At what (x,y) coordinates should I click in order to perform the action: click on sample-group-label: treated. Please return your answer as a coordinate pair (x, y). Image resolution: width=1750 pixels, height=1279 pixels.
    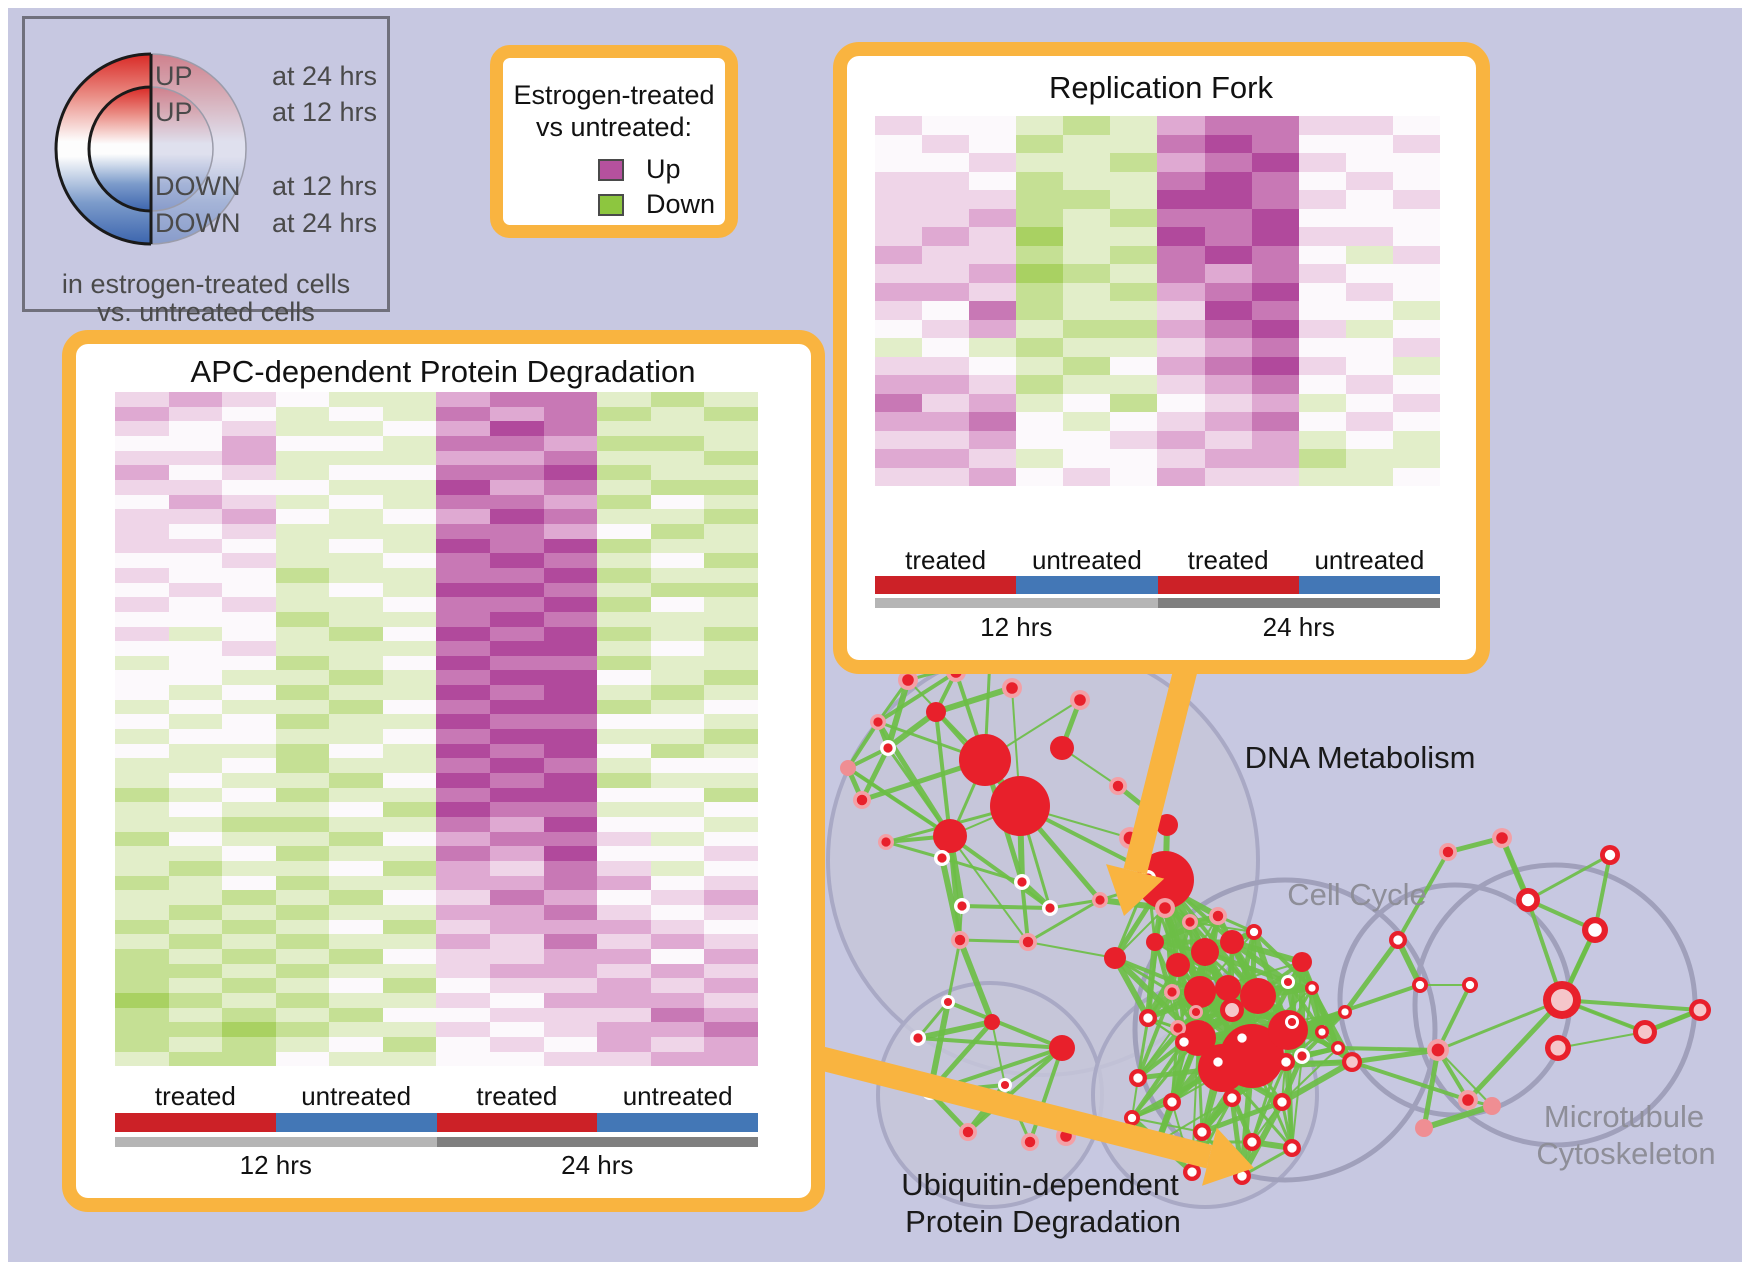
    Looking at the image, I should click on (1228, 560).